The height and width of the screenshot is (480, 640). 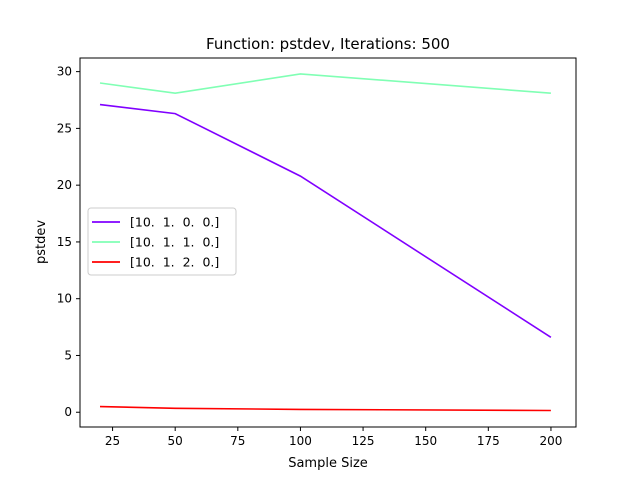 I want to click on x-tick-label: 75, so click(x=237, y=441).